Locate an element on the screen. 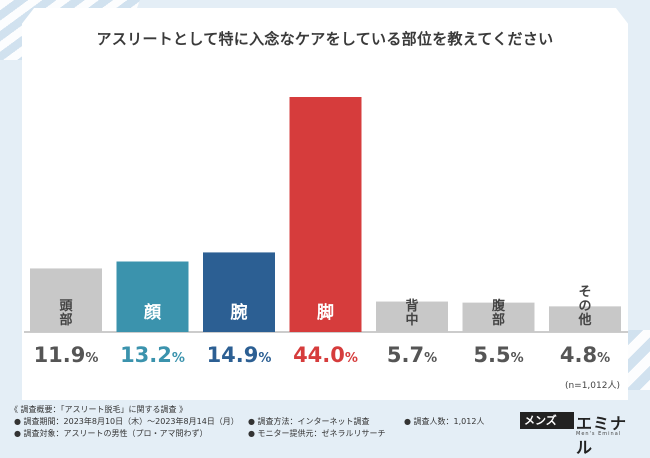 This screenshot has height=458, width=650. survey-target: ● 調査対象：アスリートの男性（プロ・アマ問わず） is located at coordinates (111, 433).